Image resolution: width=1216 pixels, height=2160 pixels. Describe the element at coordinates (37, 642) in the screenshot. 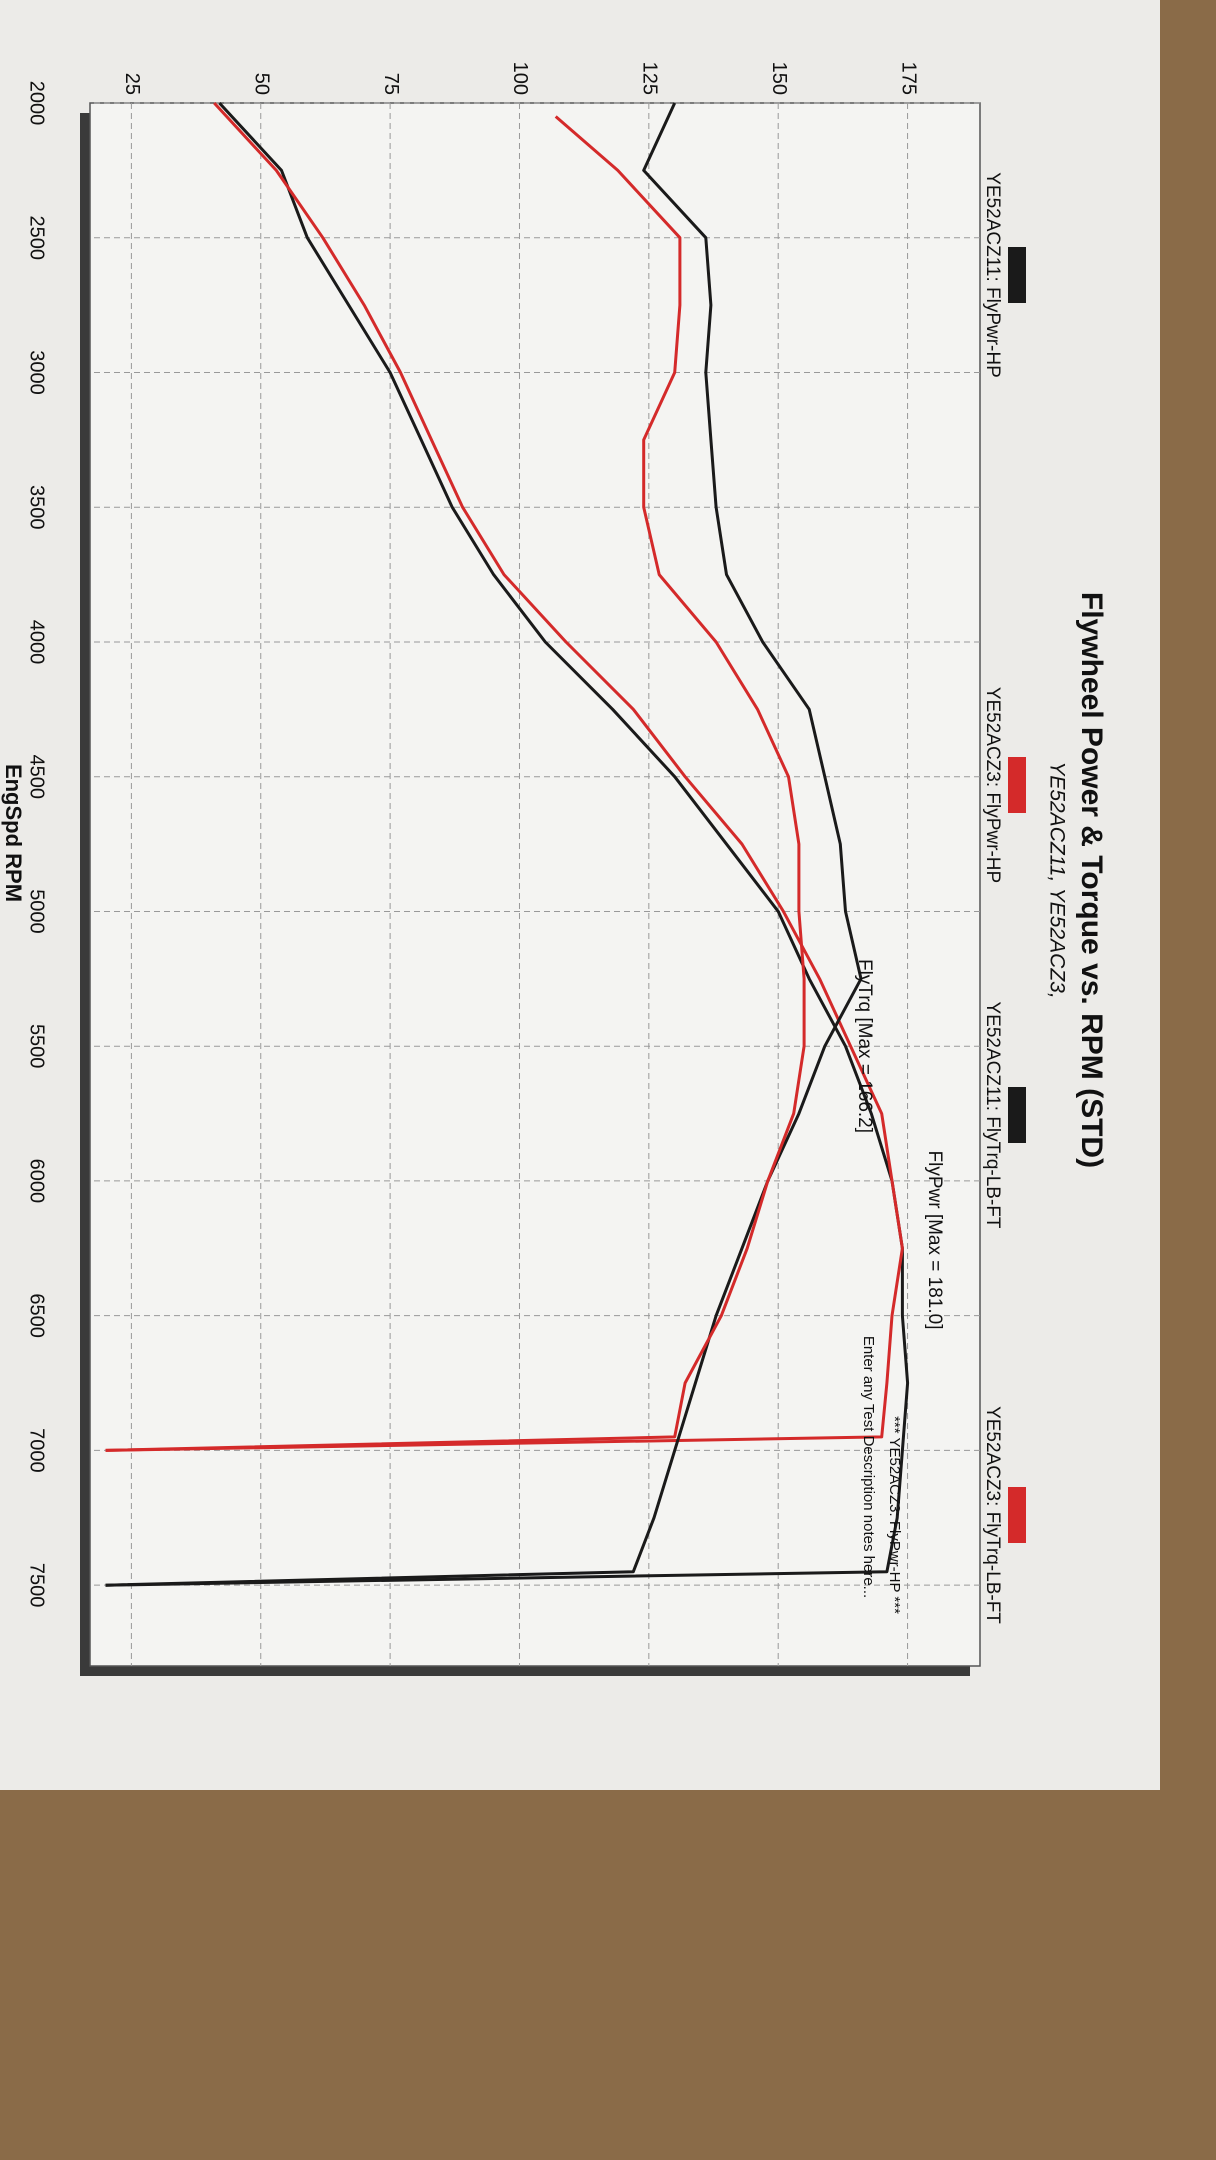

I see `x-tick-label: 4000` at that location.